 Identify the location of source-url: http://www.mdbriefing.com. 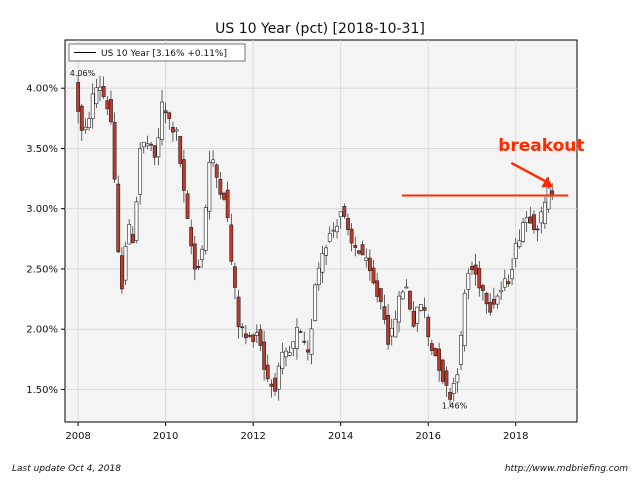
(566, 469).